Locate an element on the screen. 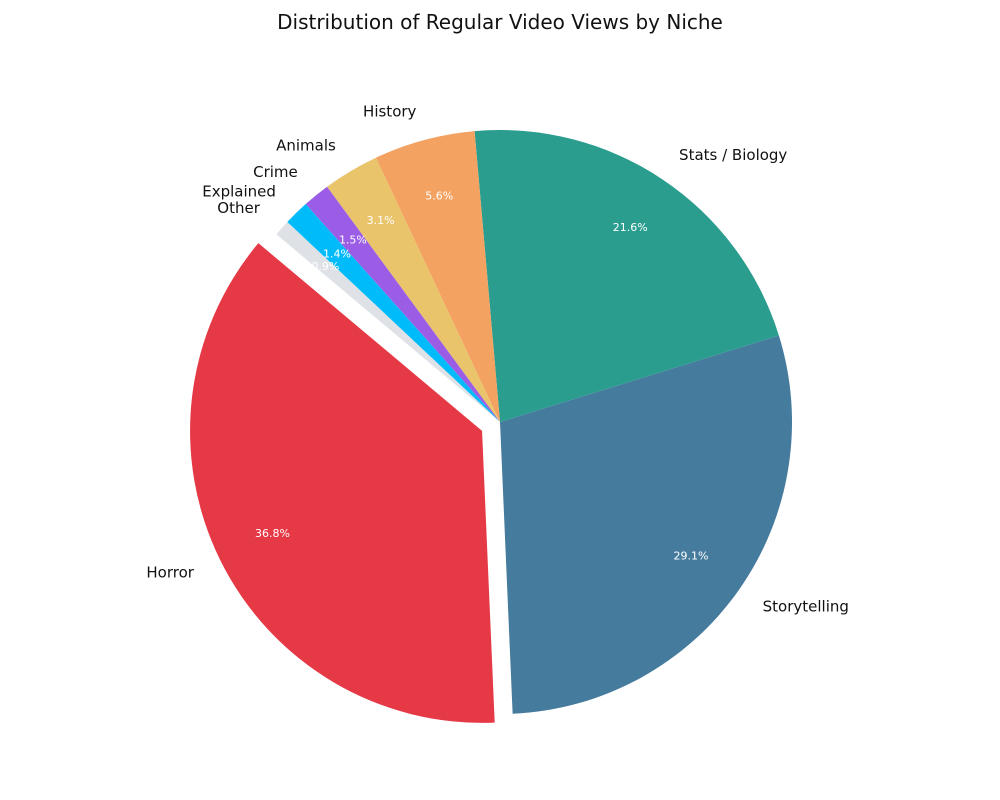 This screenshot has height=800, width=1000. pct-label-crime: 1.5% is located at coordinates (353, 240).